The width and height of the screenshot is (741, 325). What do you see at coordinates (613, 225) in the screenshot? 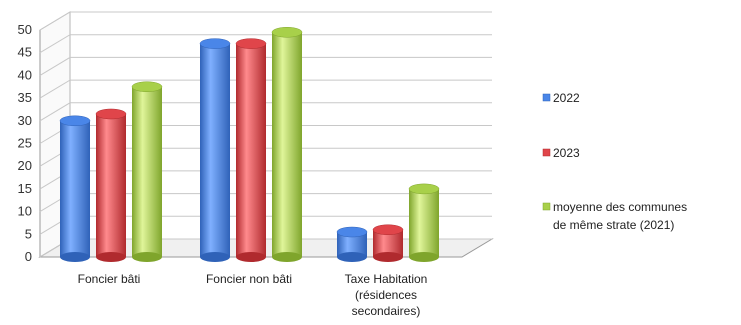
I see `legend-label: de même strate (2021)` at bounding box center [613, 225].